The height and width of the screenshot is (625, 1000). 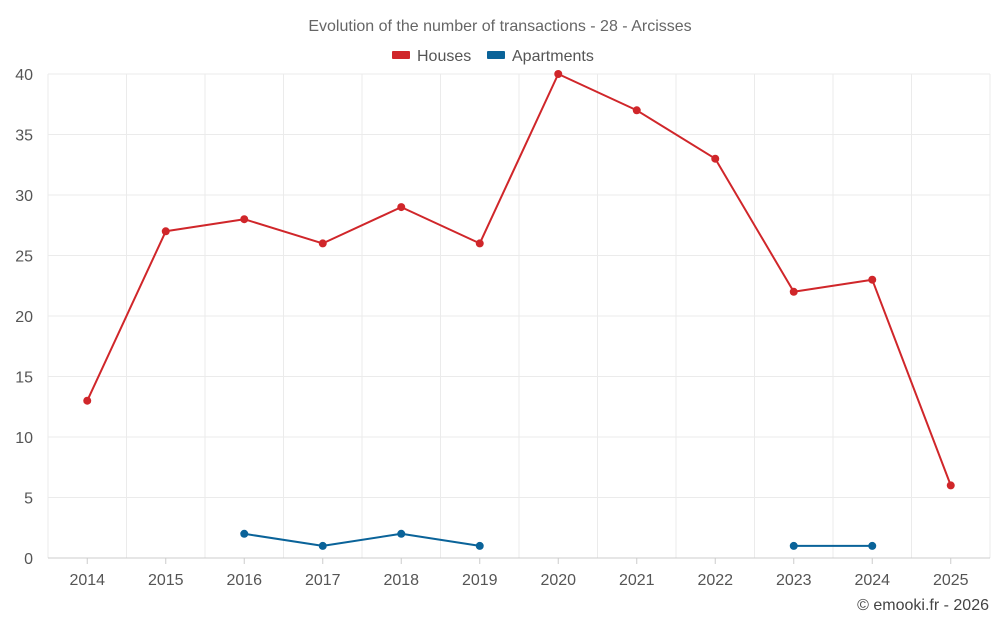 I want to click on x-tick-label: 2019, so click(x=480, y=580).